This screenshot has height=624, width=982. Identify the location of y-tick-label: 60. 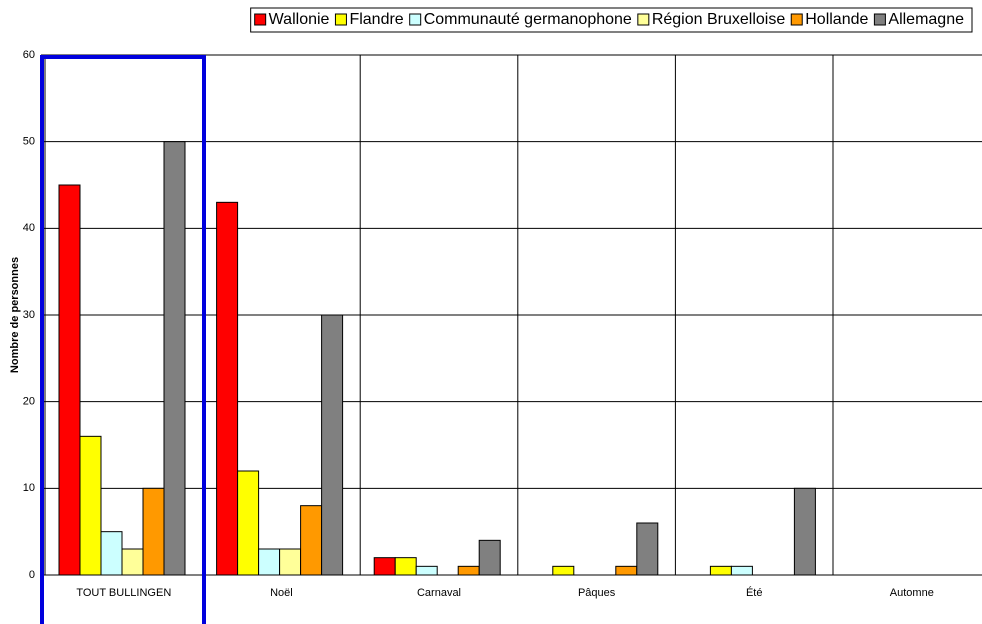
(29, 55).